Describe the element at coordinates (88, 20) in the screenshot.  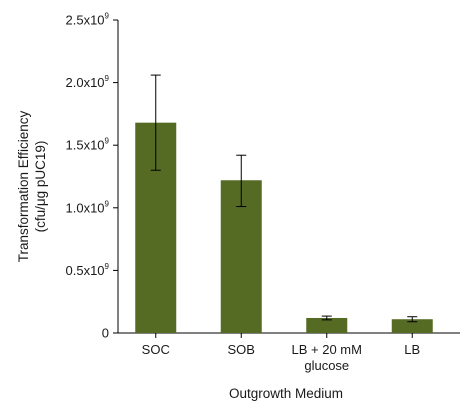
I see `y-tick-label: 2.5x10⁹` at that location.